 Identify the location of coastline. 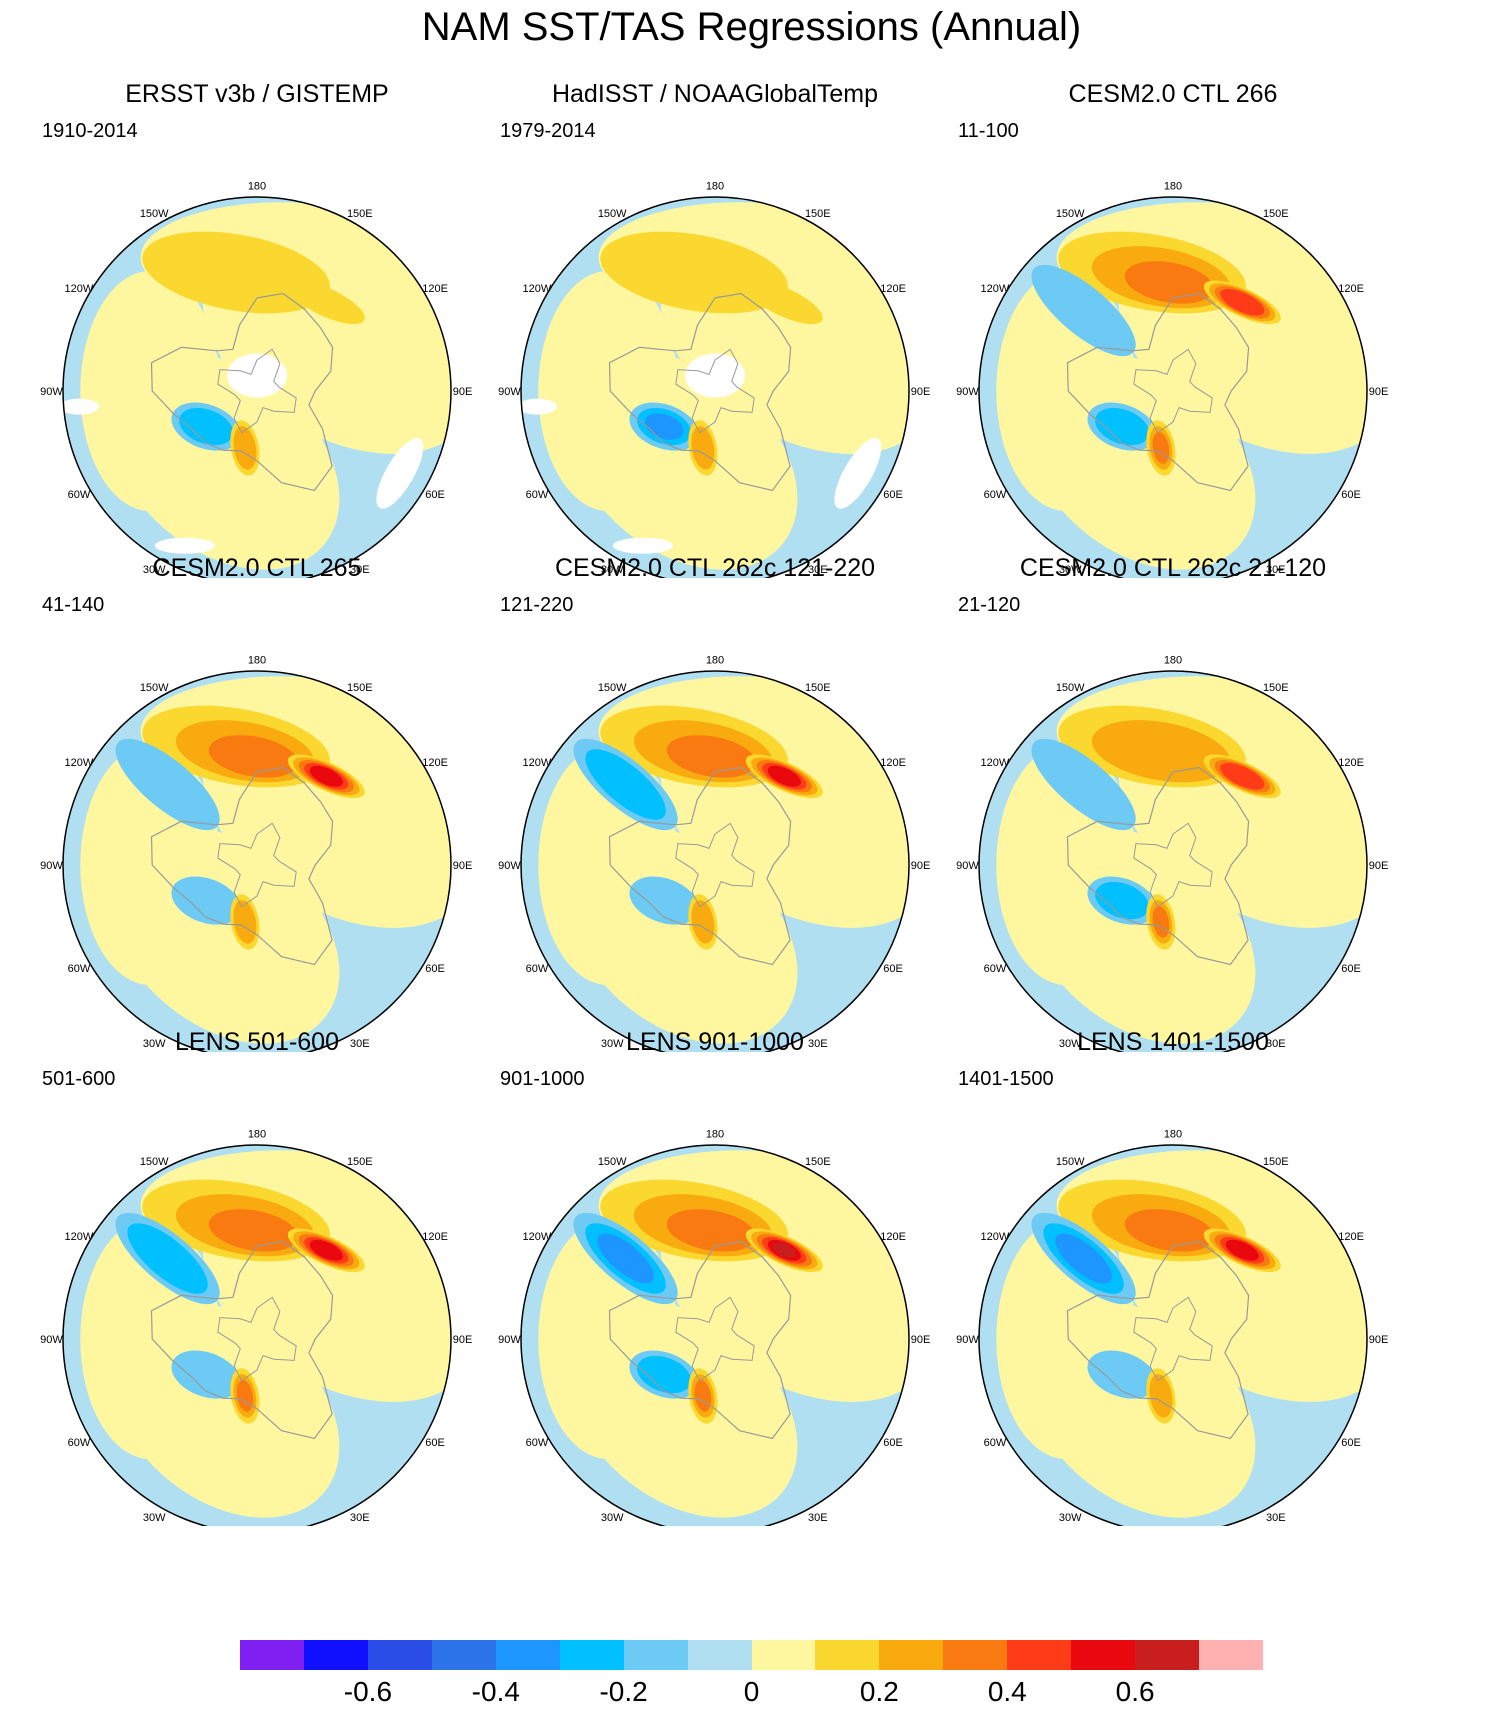
(1158, 866).